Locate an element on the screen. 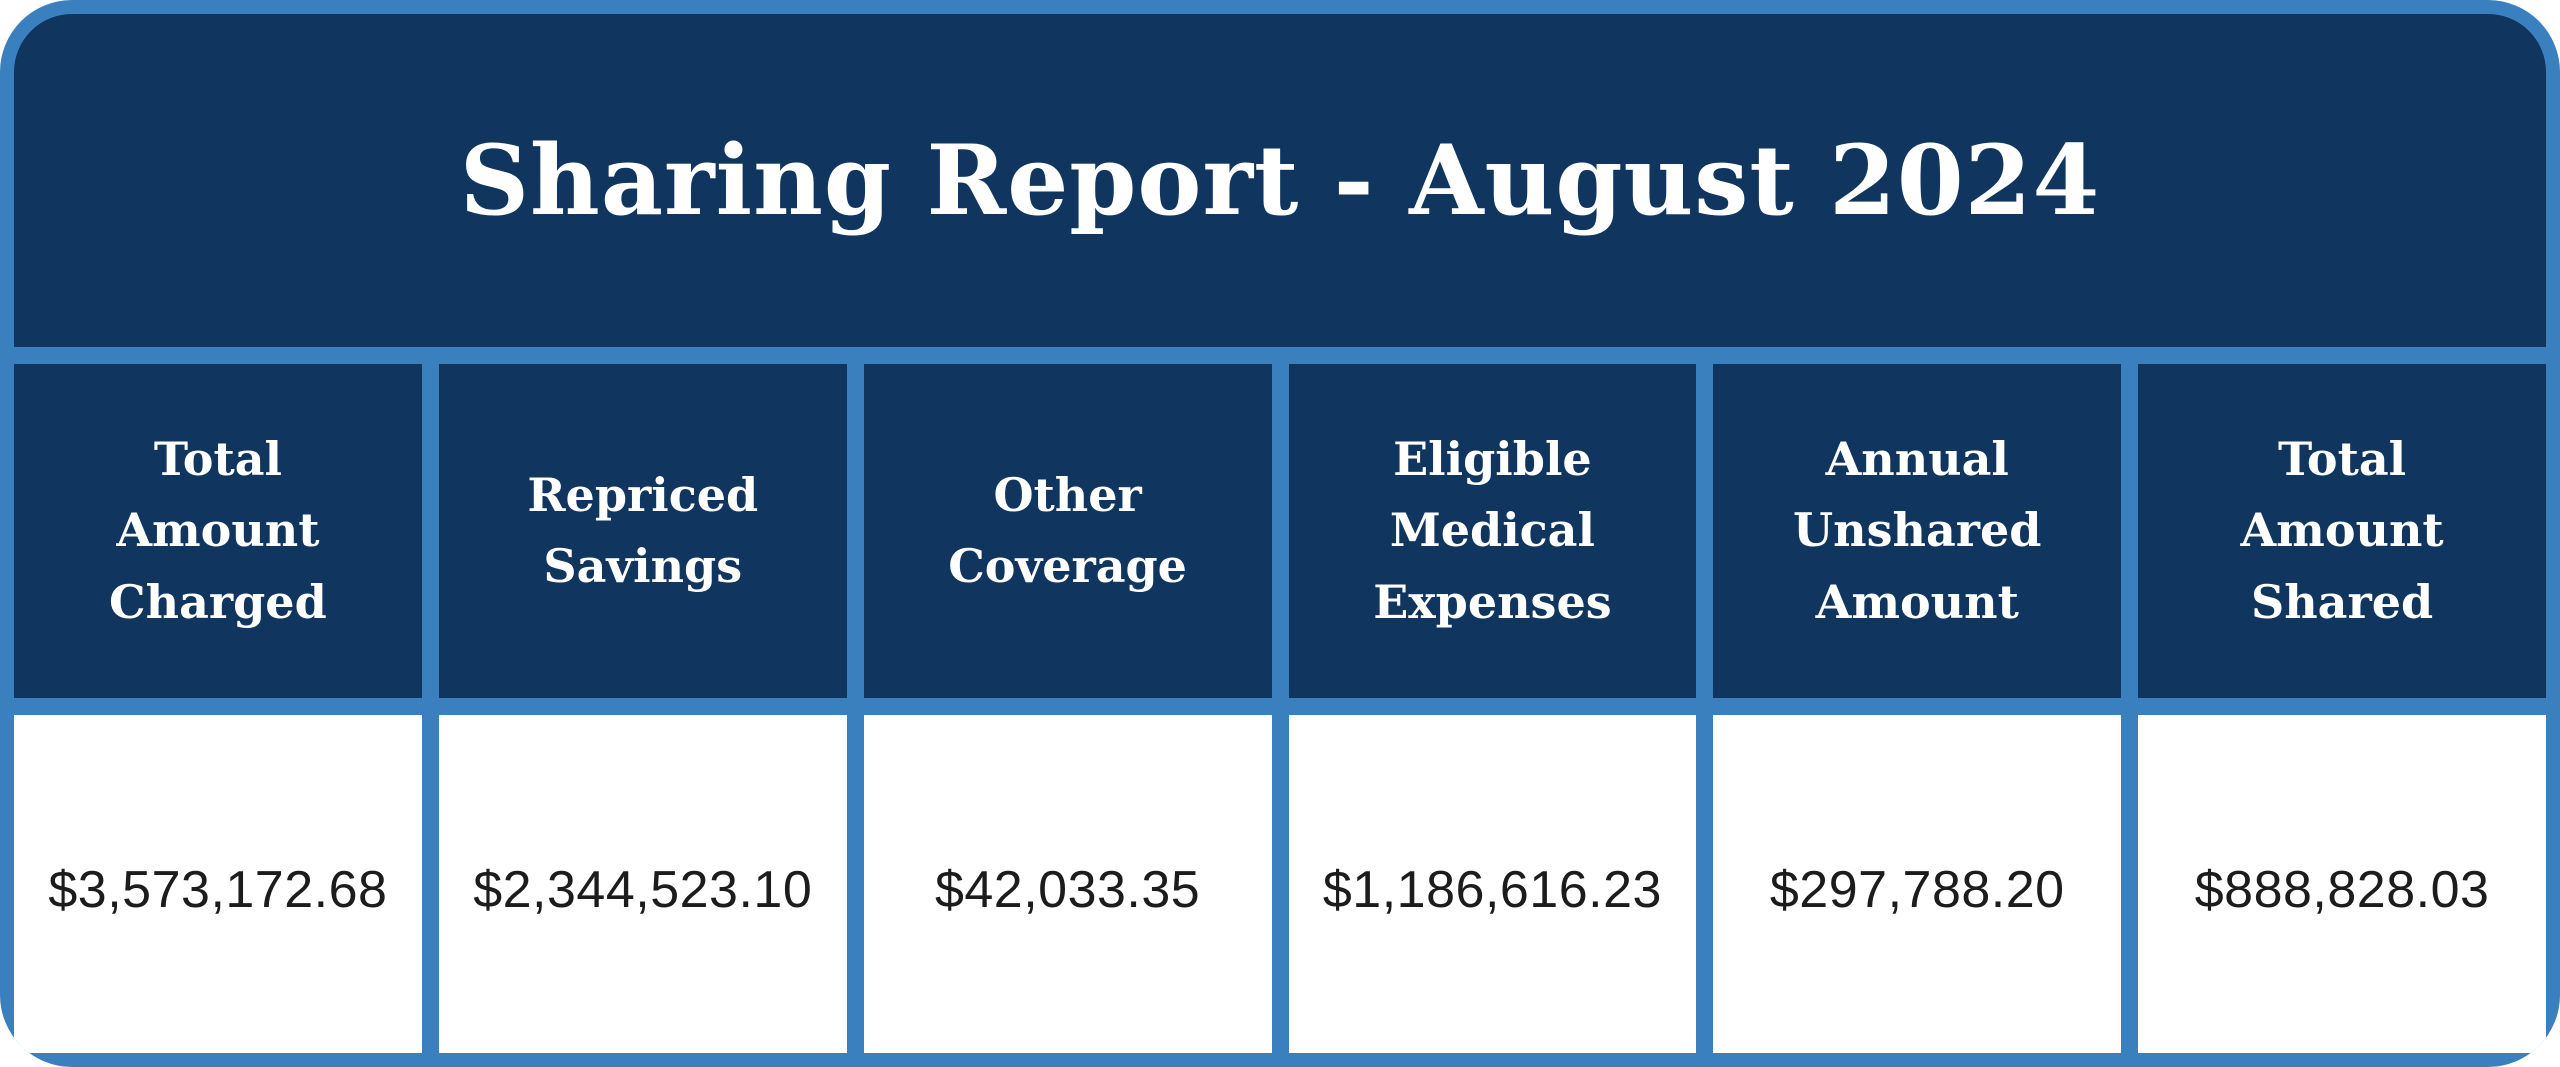  column-header-label: Repriced Savings is located at coordinates (643, 530).